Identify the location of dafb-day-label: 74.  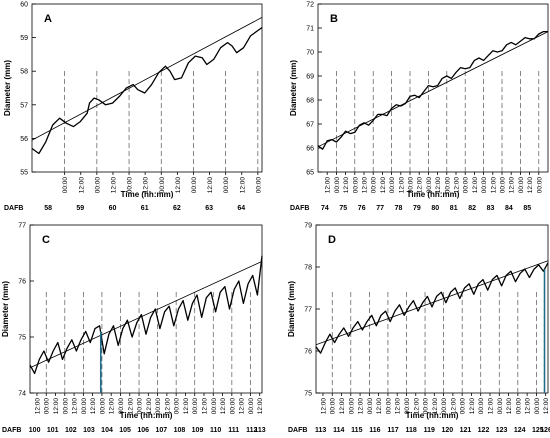
(325, 208).